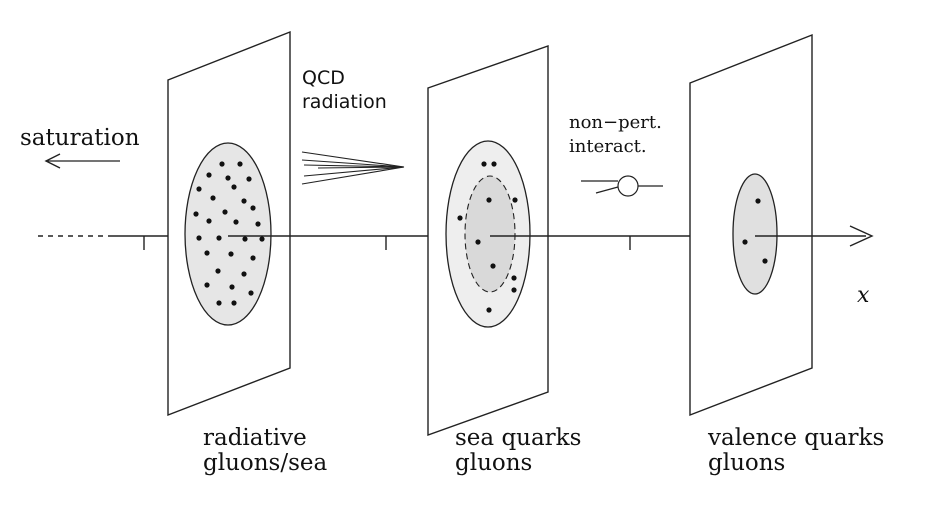  What do you see at coordinates (490, 234) in the screenshot?
I see `inner-dashed-ellipse` at bounding box center [490, 234].